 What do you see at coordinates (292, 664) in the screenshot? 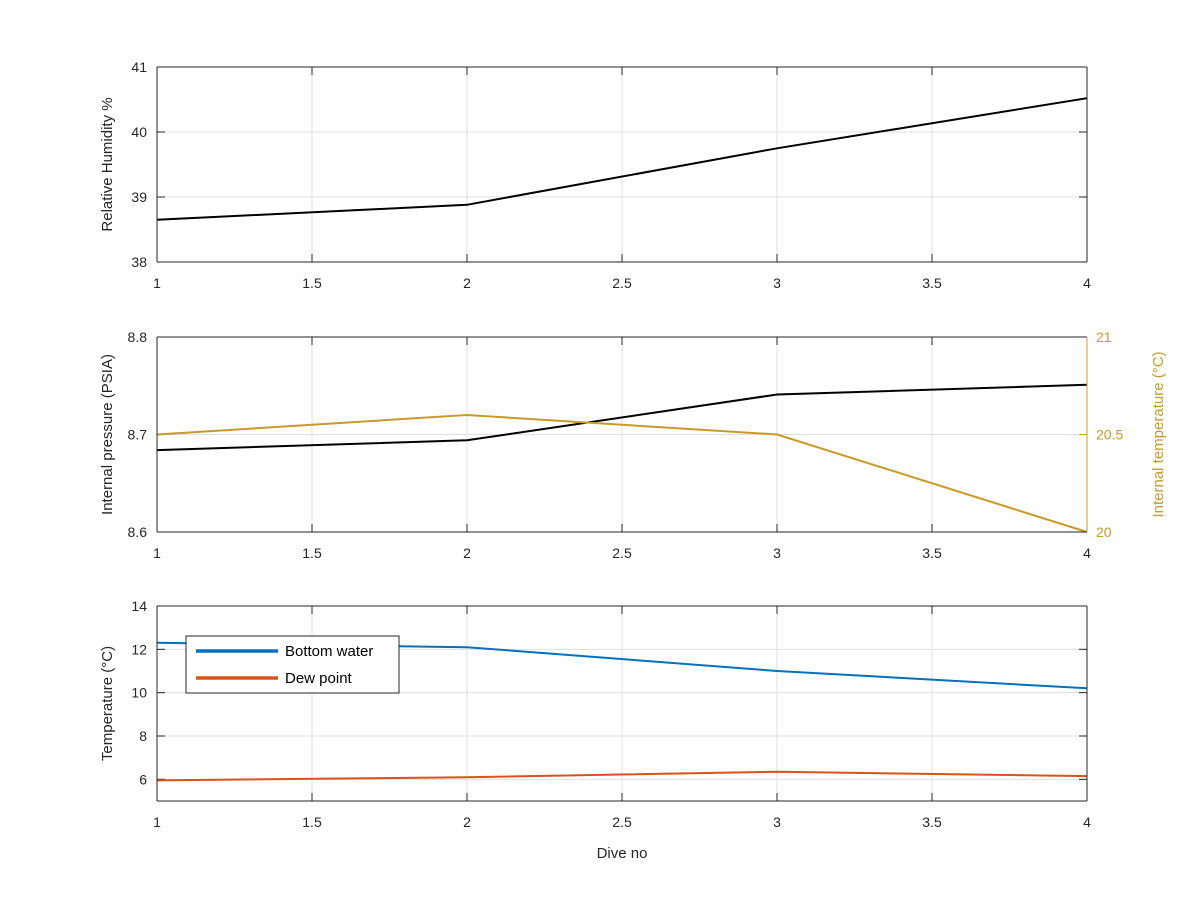
I see `legend: Bottom water Dew point` at bounding box center [292, 664].